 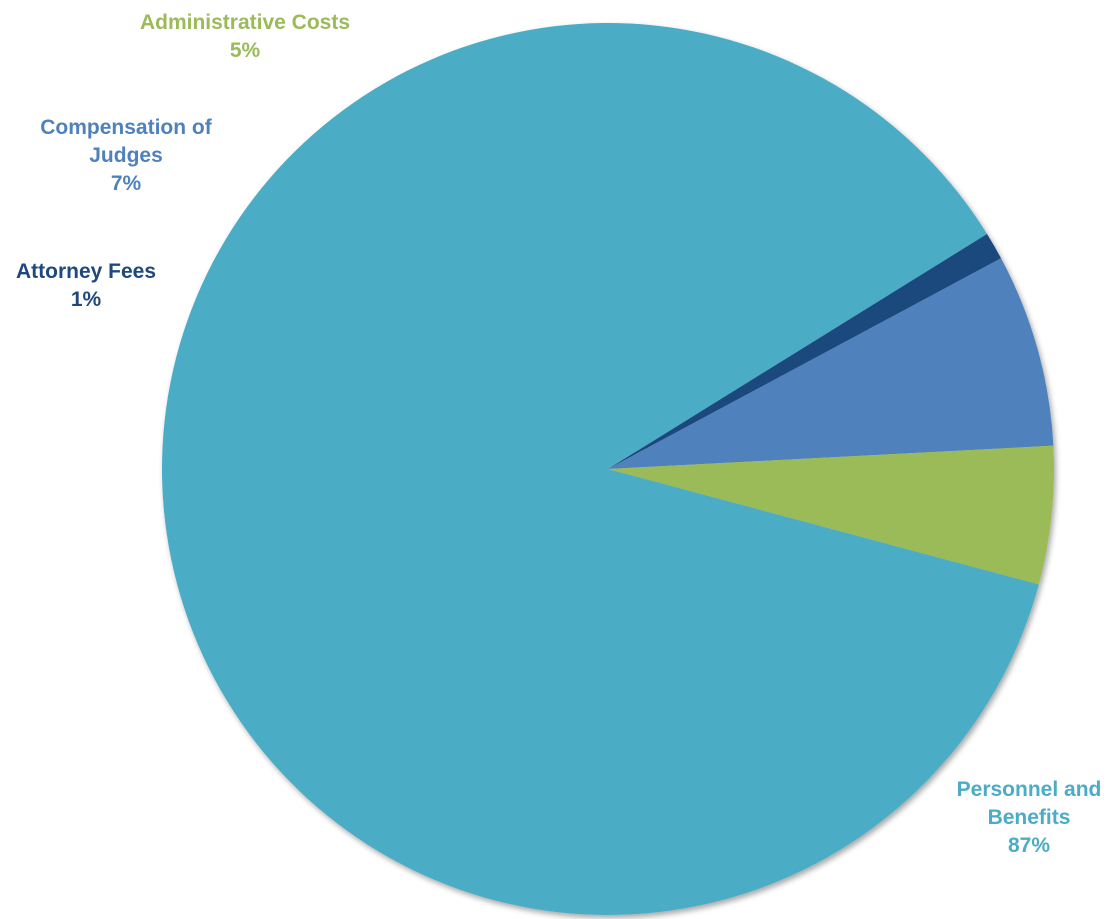 What do you see at coordinates (86, 272) in the screenshot?
I see `slice-label-line: Attorney Fees` at bounding box center [86, 272].